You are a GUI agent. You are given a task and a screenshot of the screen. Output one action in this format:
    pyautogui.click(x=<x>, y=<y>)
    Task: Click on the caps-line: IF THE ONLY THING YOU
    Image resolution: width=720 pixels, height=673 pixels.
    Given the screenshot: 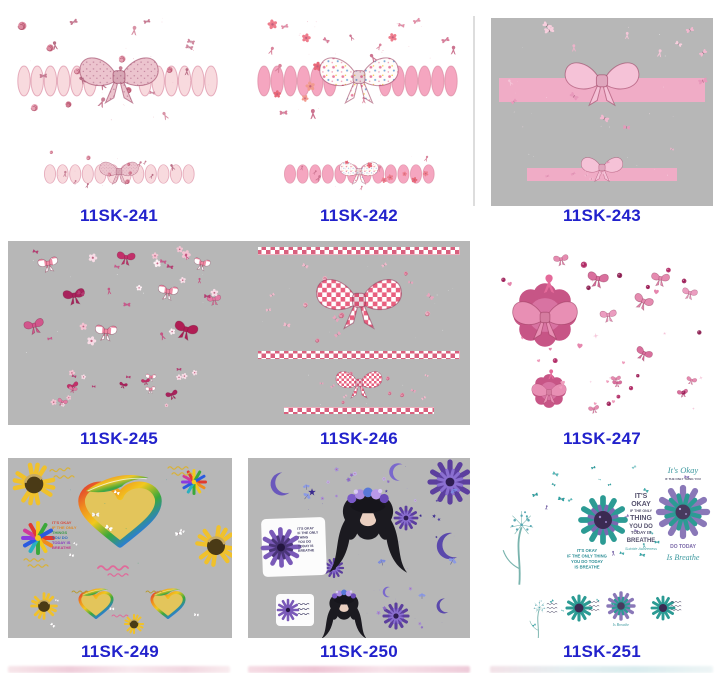 What is the action you would take?
    pyautogui.click(x=683, y=479)
    